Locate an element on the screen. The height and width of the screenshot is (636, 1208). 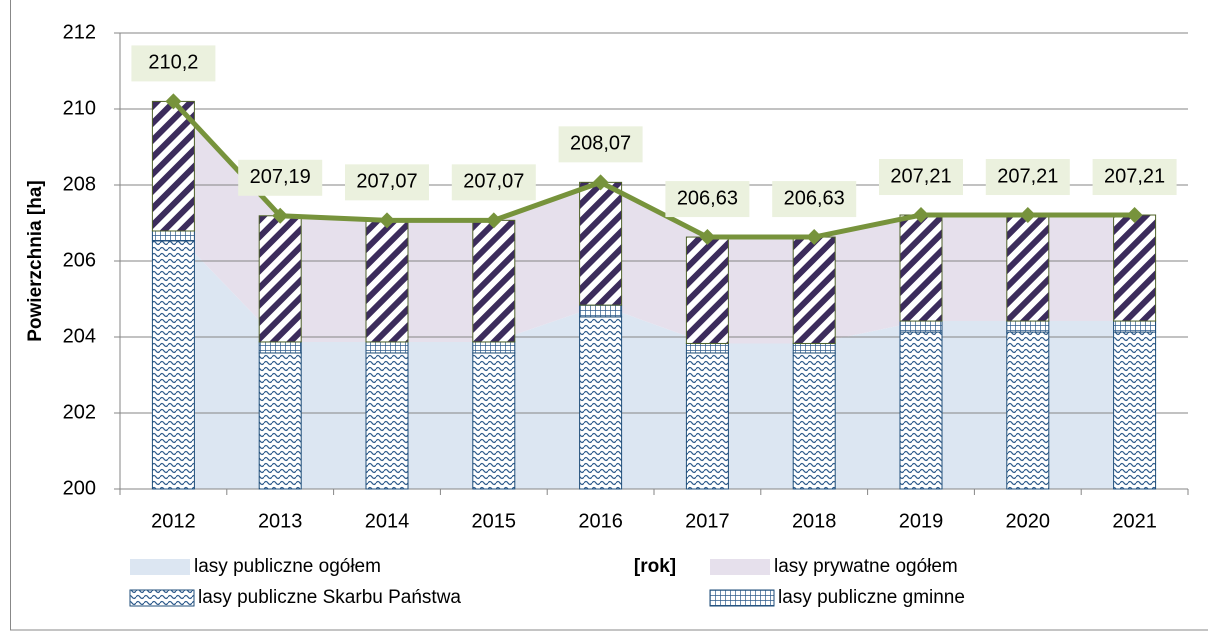
y-tick-label: 202 is located at coordinates (79, 412).